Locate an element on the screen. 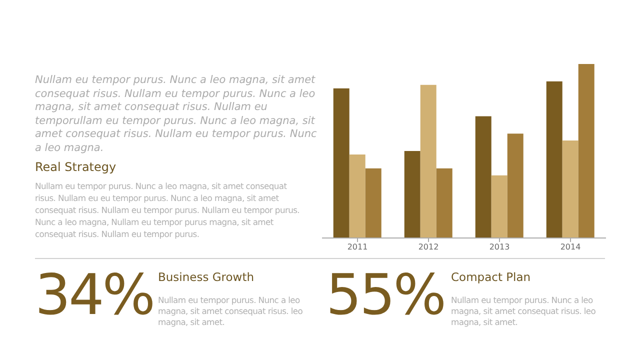 This screenshot has width=640, height=360. text: Compact Plan is located at coordinates (491, 277).